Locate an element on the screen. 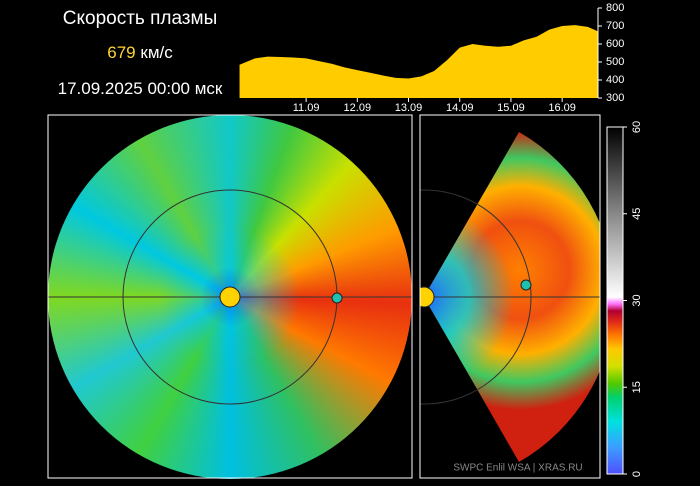 This screenshot has width=700, height=486. y-tick-label: 300 is located at coordinates (615, 98).